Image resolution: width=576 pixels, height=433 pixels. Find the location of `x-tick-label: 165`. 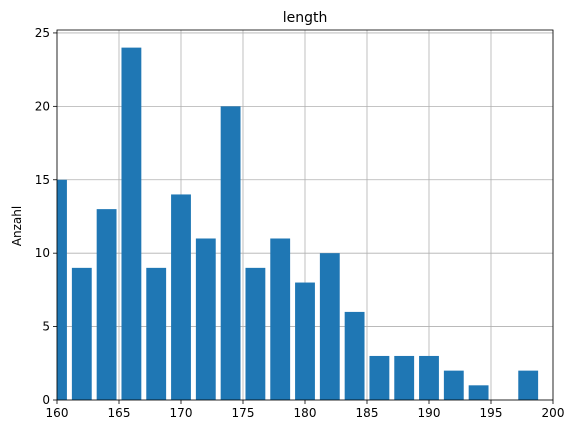

x-tick-label: 165 is located at coordinates (119, 413).